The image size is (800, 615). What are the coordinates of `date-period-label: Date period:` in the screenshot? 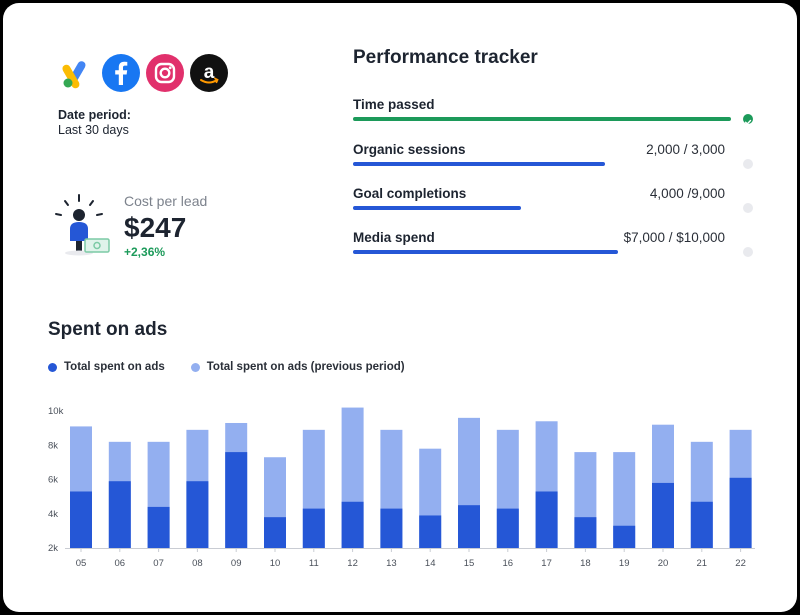 It's located at (94, 115).